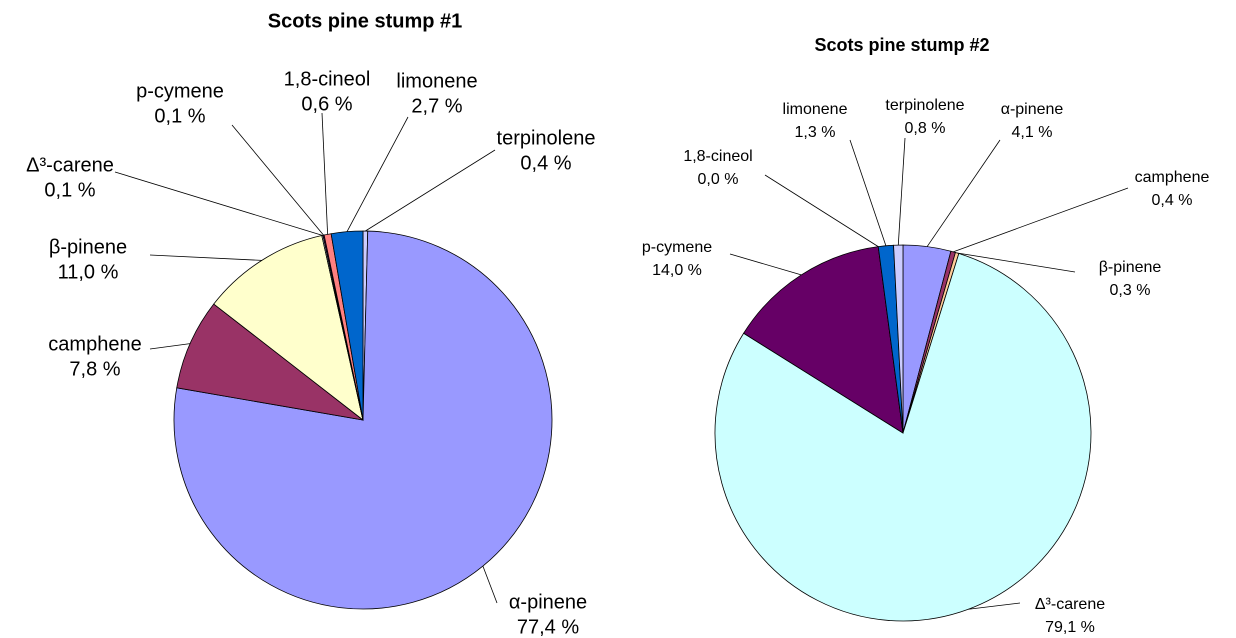 Image resolution: width=1236 pixels, height=638 pixels. I want to click on slice-value-label: 77,4 %, so click(548, 627).